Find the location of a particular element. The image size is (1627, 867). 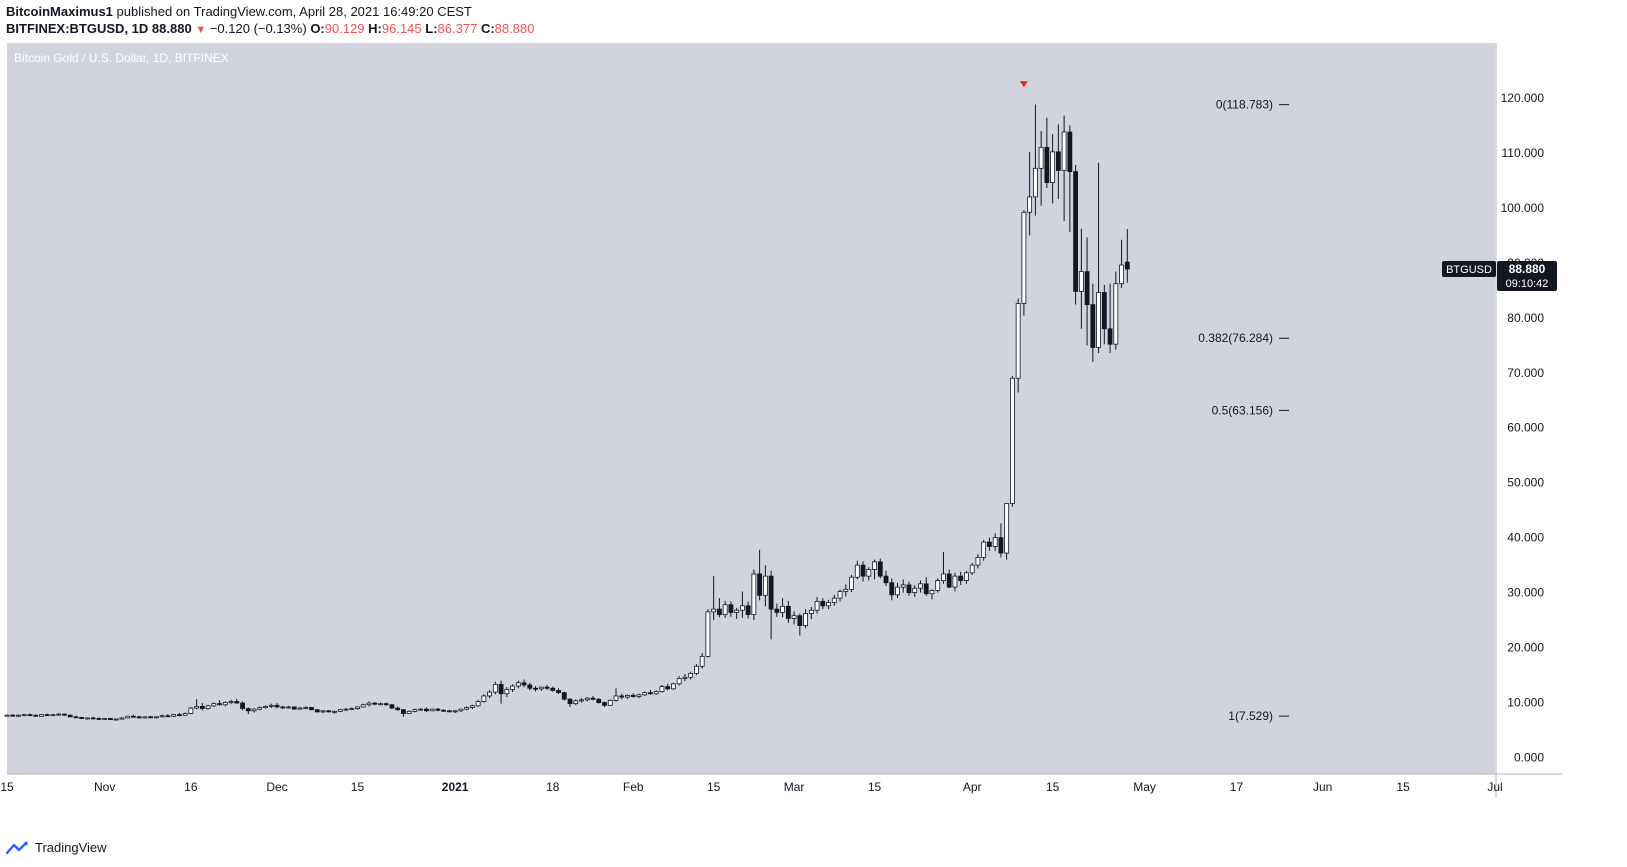

symbol-tag-label: BTGUSD is located at coordinates (1469, 270).